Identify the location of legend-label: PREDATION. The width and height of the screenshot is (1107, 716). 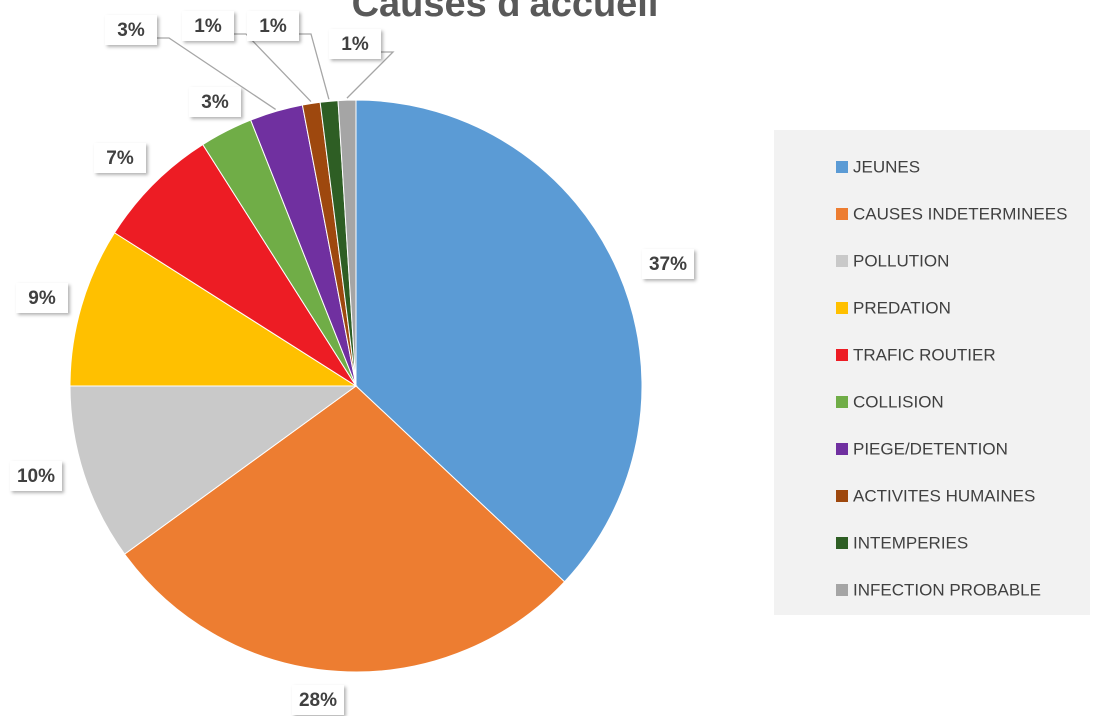
(902, 307).